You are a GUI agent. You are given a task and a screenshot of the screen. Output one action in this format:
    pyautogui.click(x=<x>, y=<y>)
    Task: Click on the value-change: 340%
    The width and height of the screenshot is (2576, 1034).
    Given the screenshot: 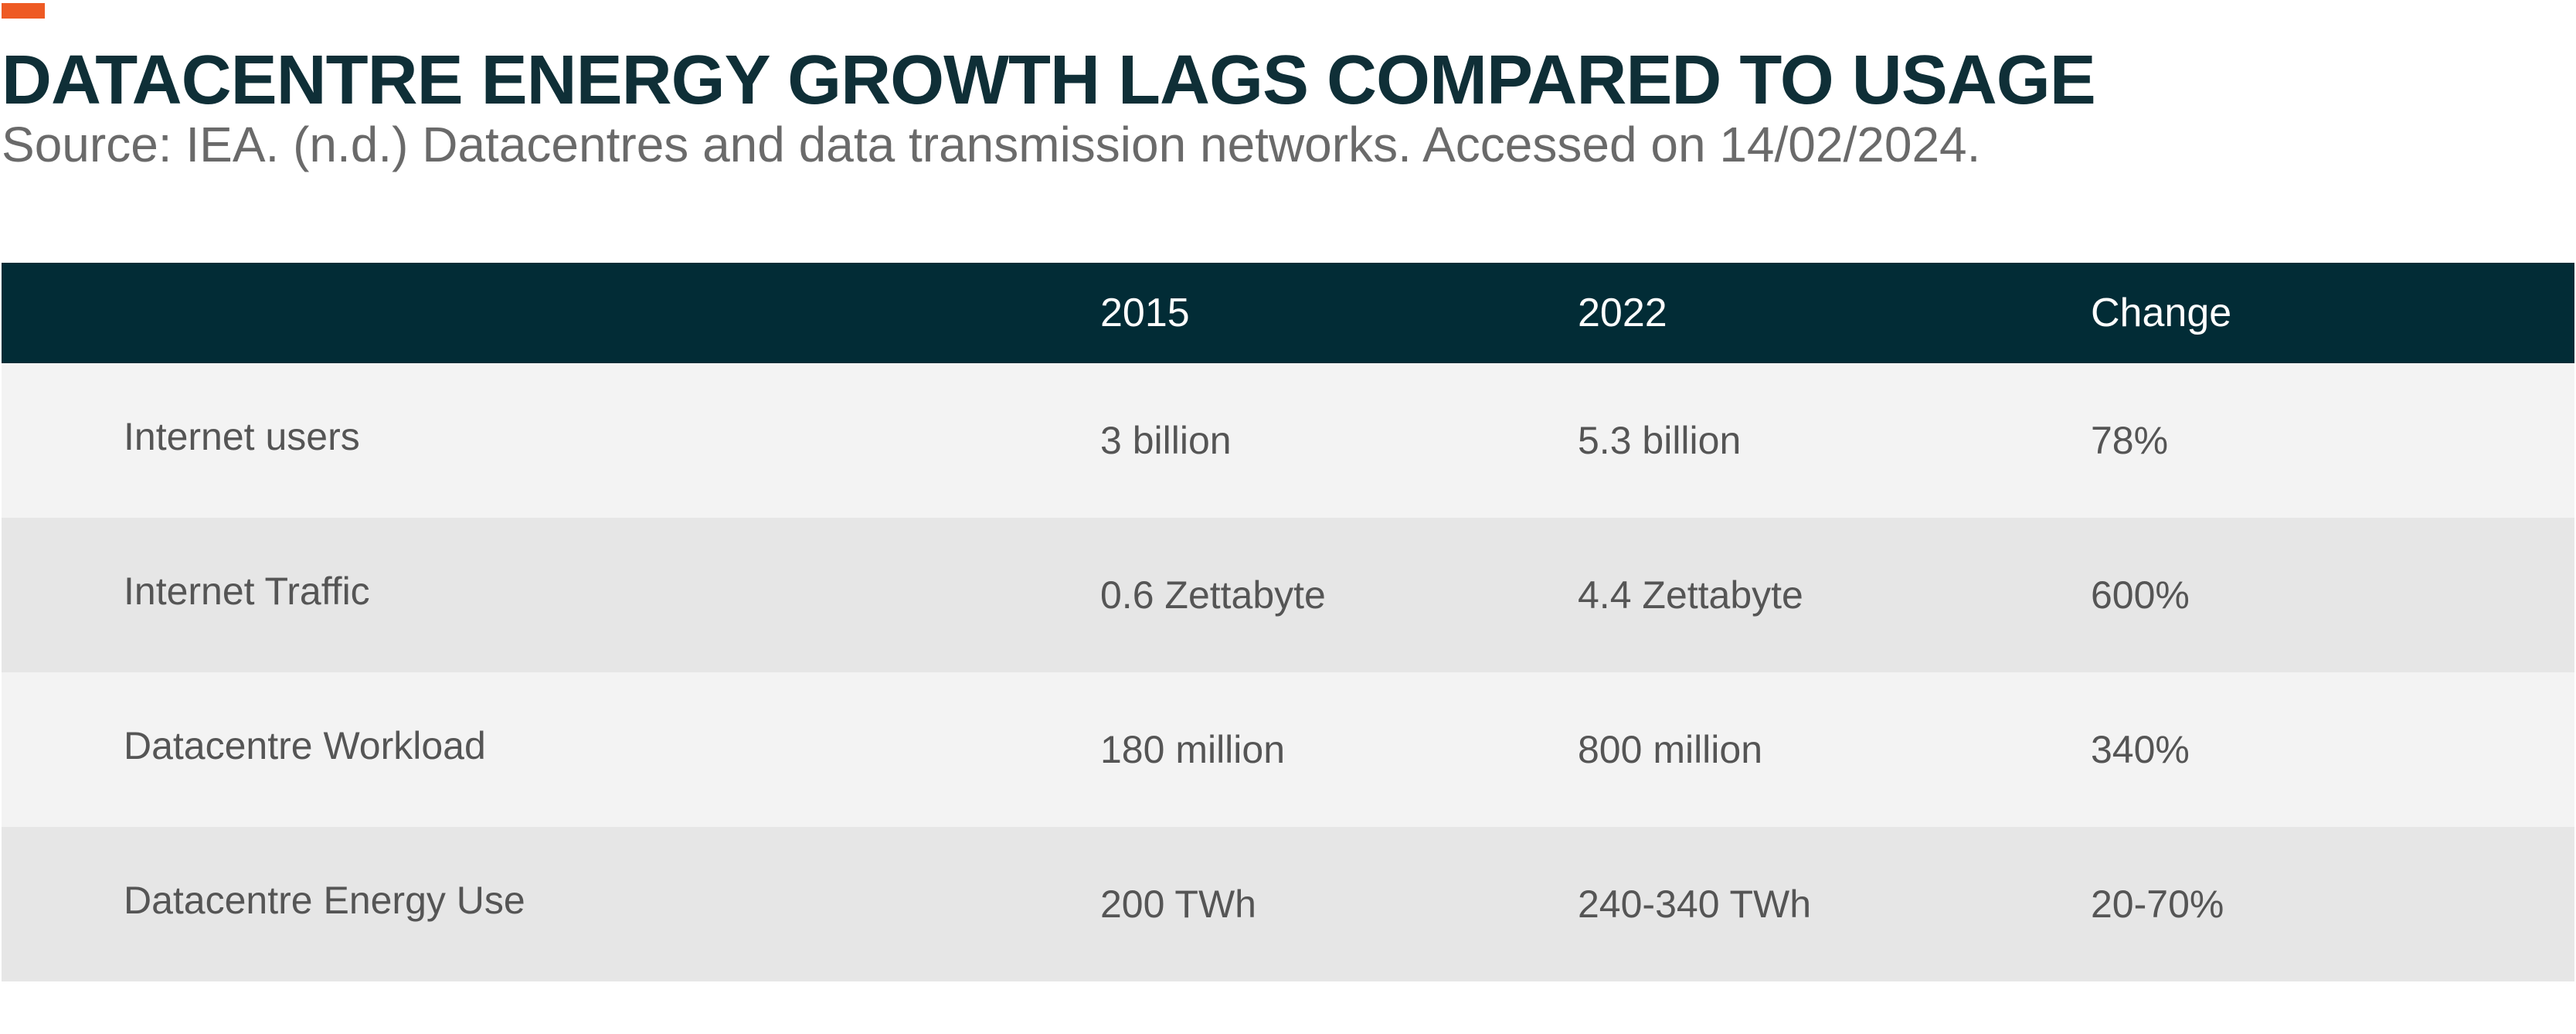 What is the action you would take?
    pyautogui.click(x=2140, y=749)
    